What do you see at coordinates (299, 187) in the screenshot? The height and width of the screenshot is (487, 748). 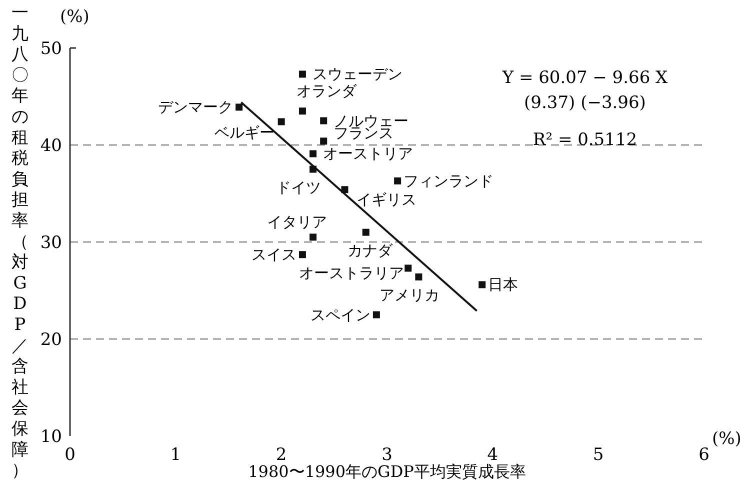 I see `annotation: ドイツ` at bounding box center [299, 187].